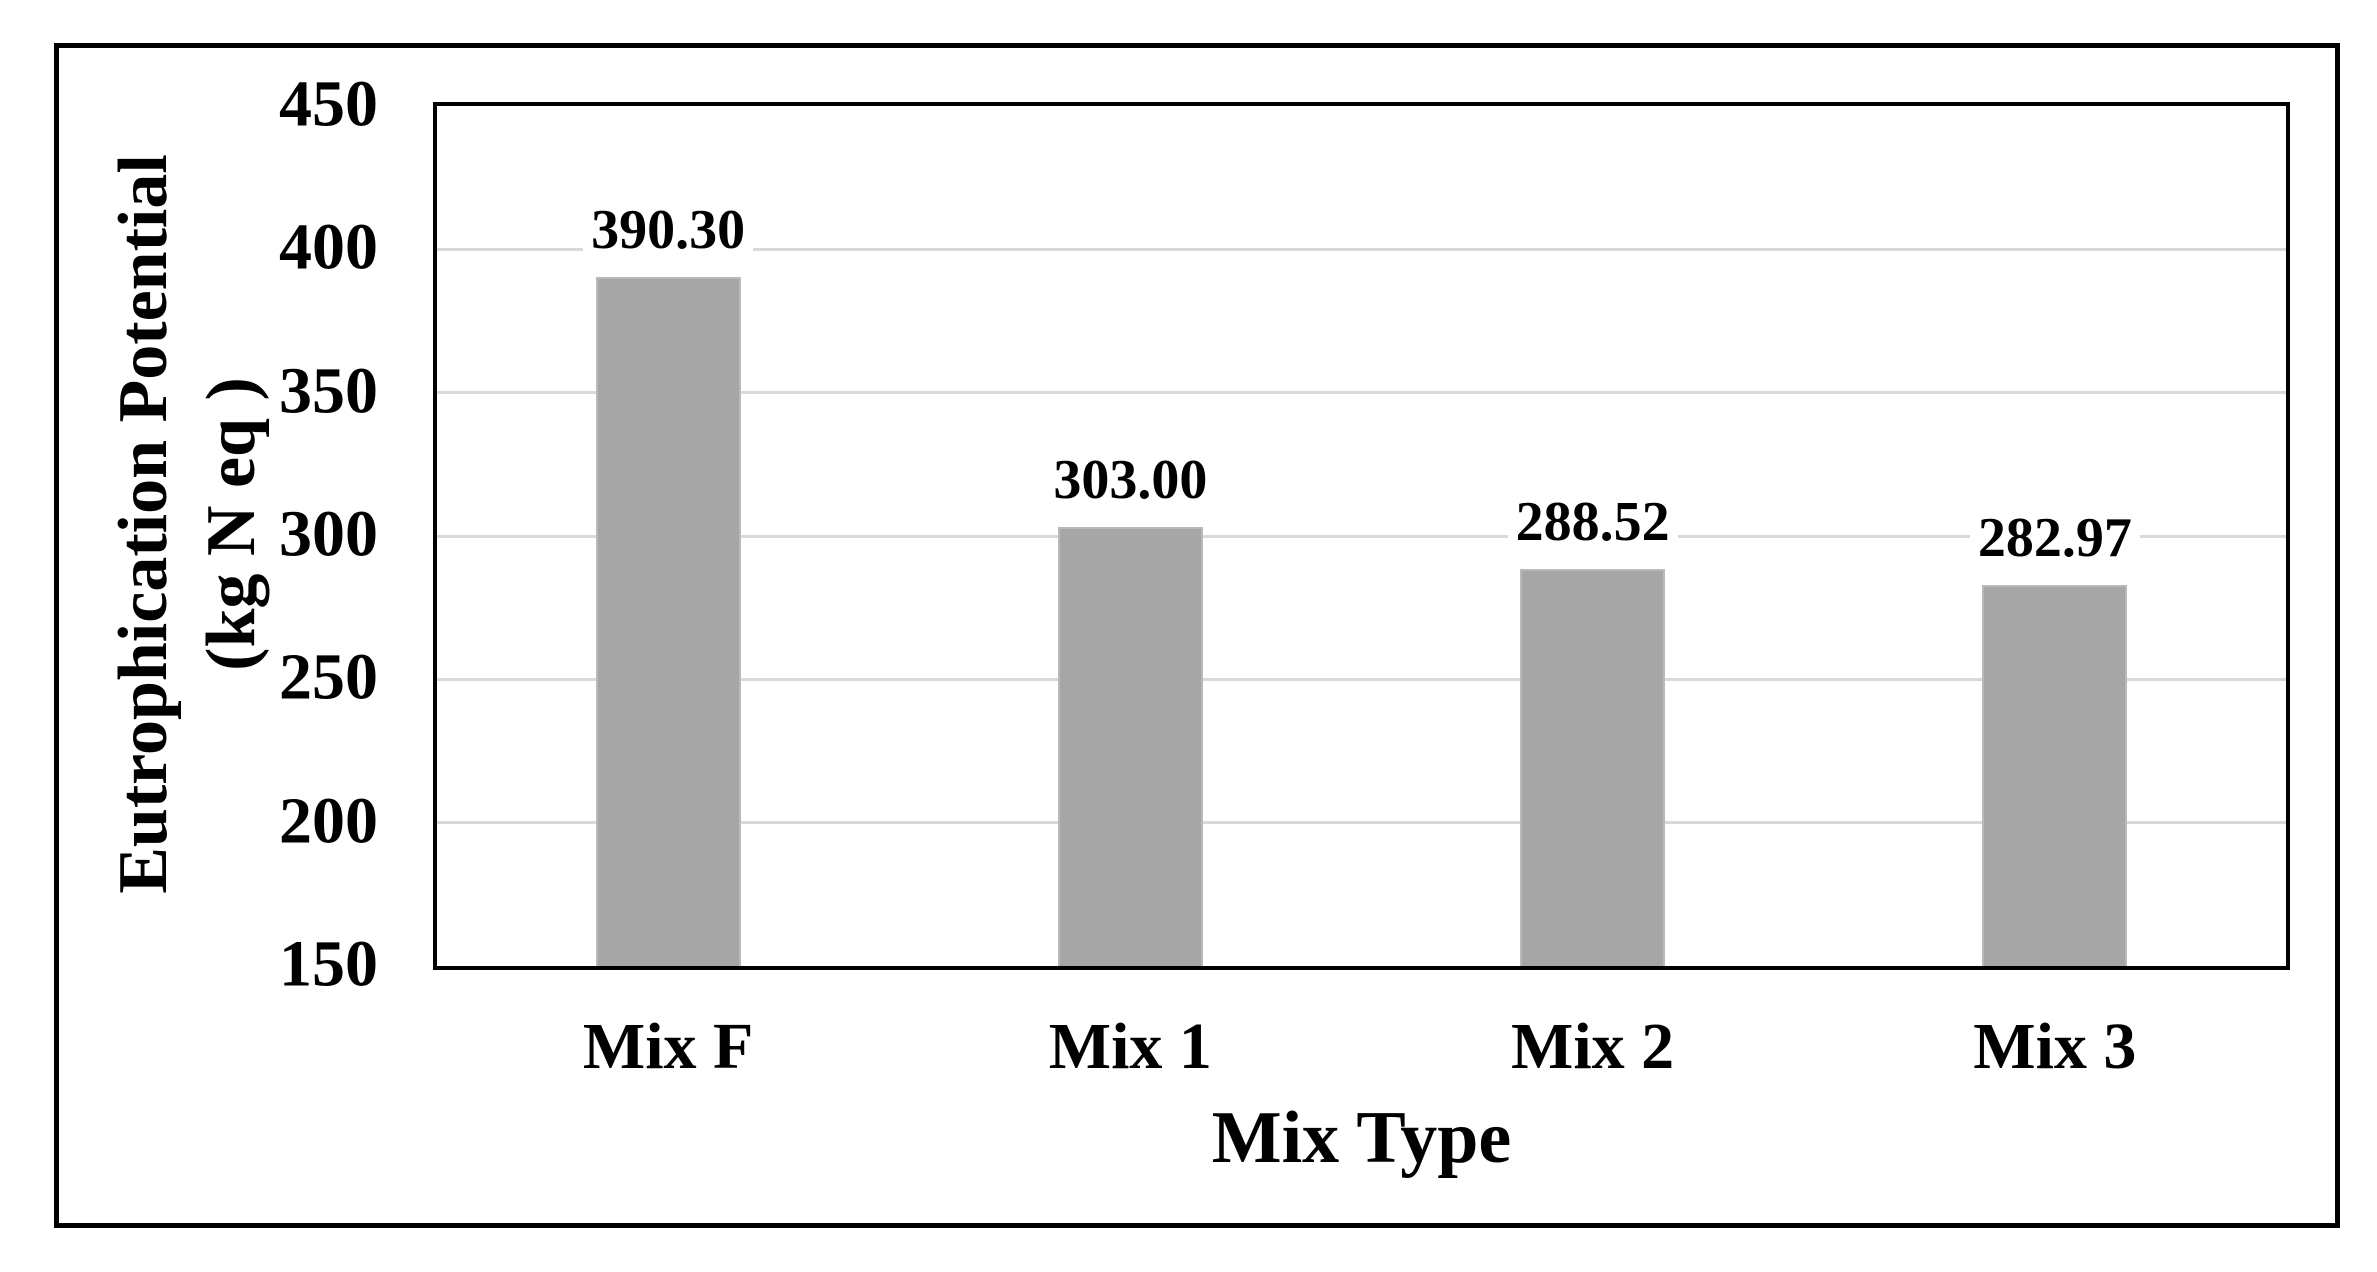 The image size is (2377, 1272). Describe the element at coordinates (668, 230) in the screenshot. I see `bar-data-label: 390.30` at that location.